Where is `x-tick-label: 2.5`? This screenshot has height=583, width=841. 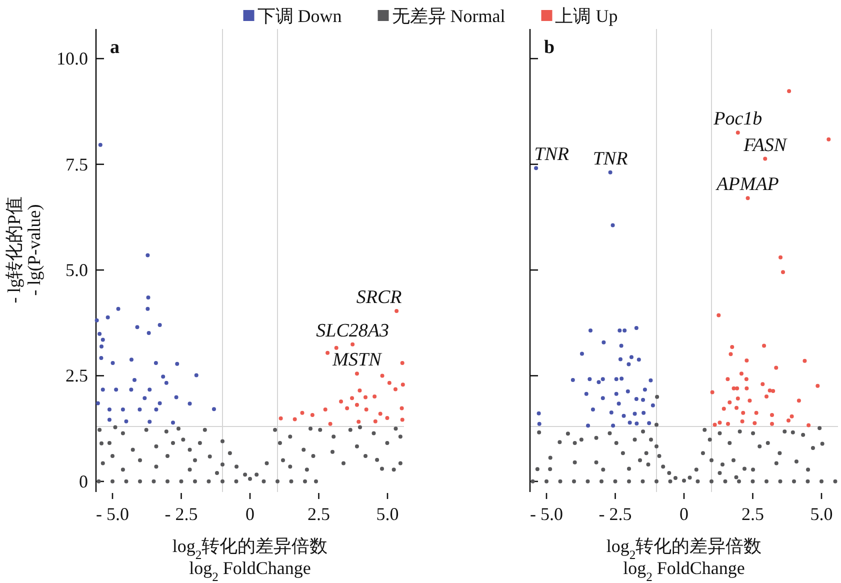
x-tick-label: 2.5 is located at coordinates (319, 514).